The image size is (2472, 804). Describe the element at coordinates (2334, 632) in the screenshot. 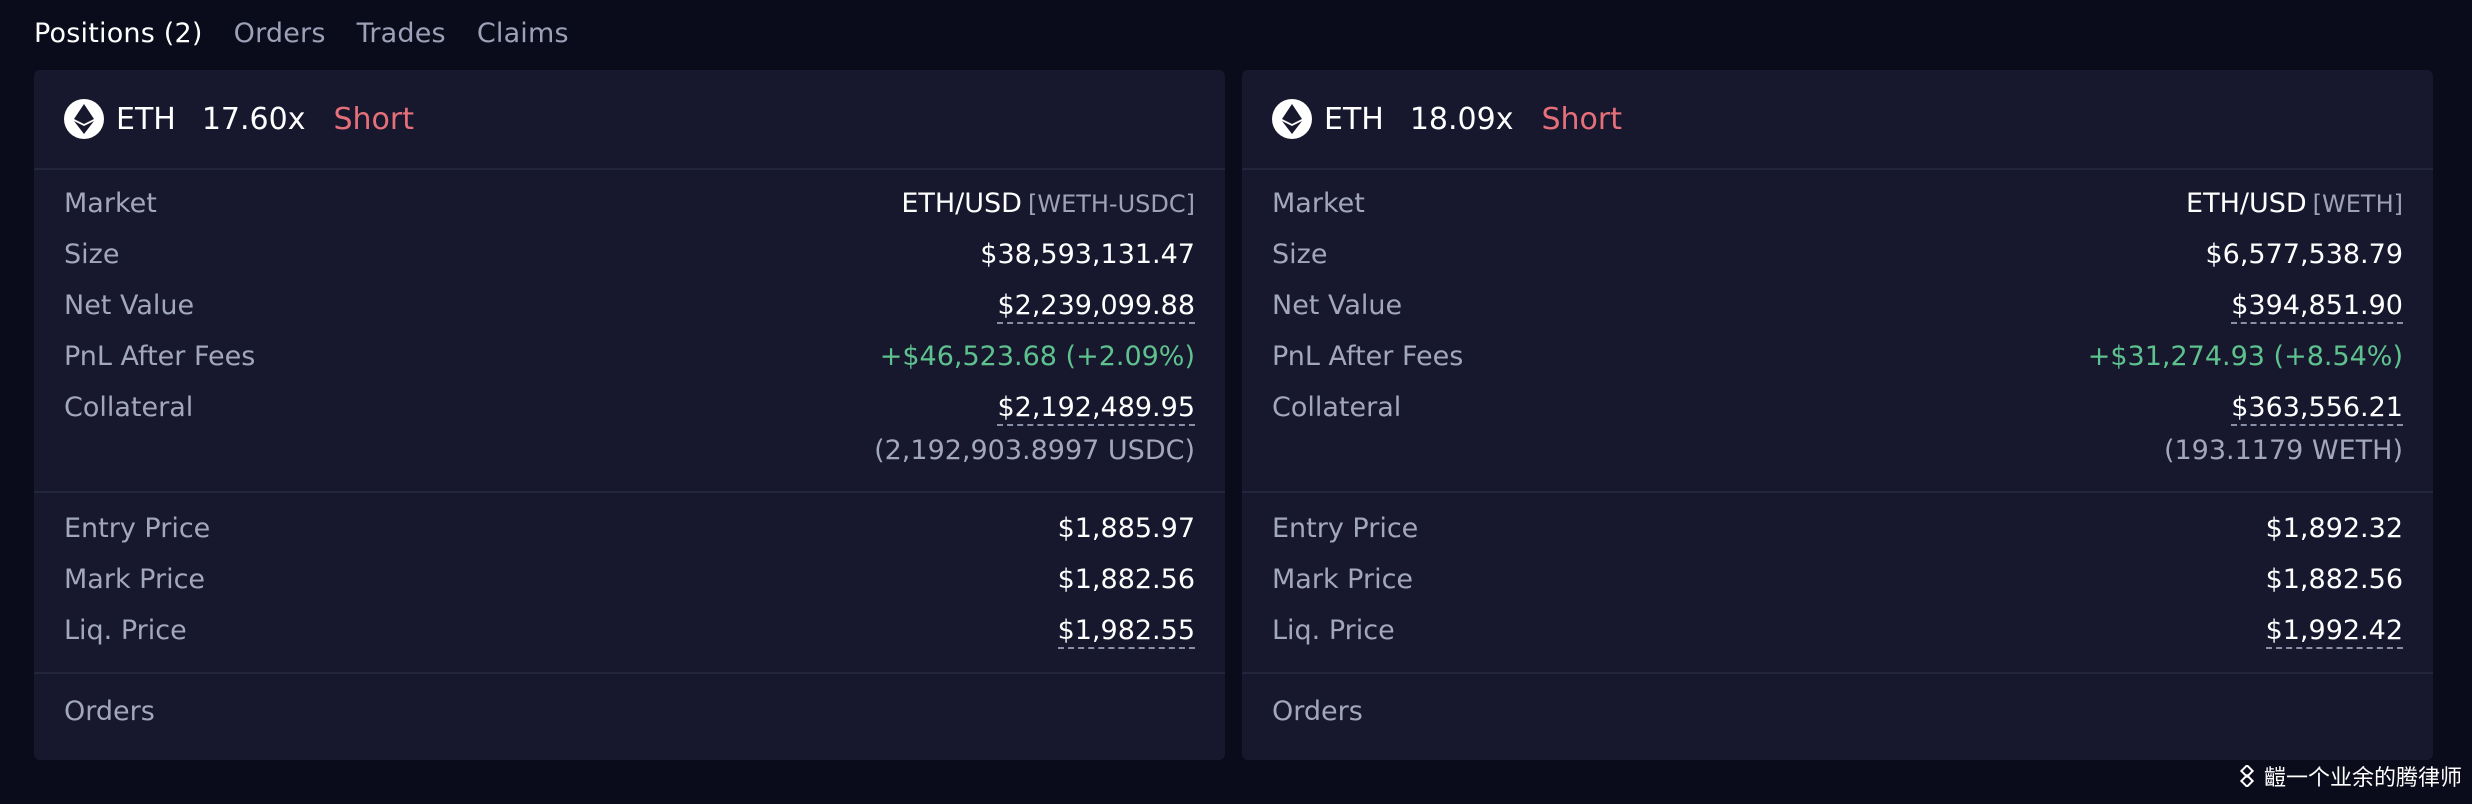

I see `liq-price-value: $1,992.42` at that location.